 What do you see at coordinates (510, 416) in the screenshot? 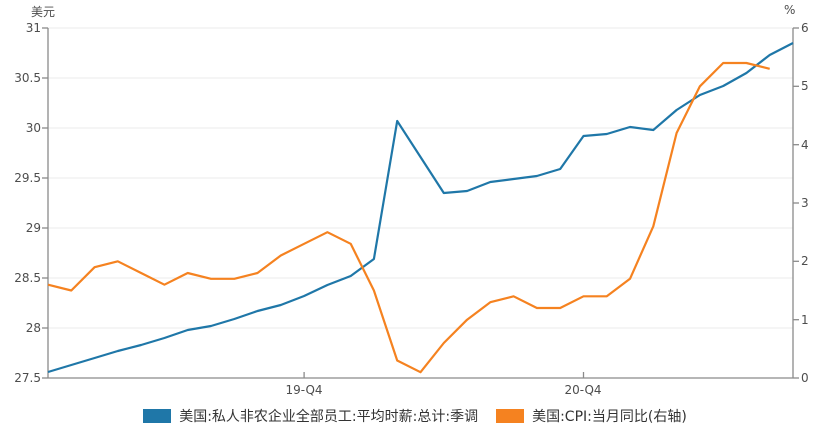
I see `legend-swatch-cpi` at bounding box center [510, 416].